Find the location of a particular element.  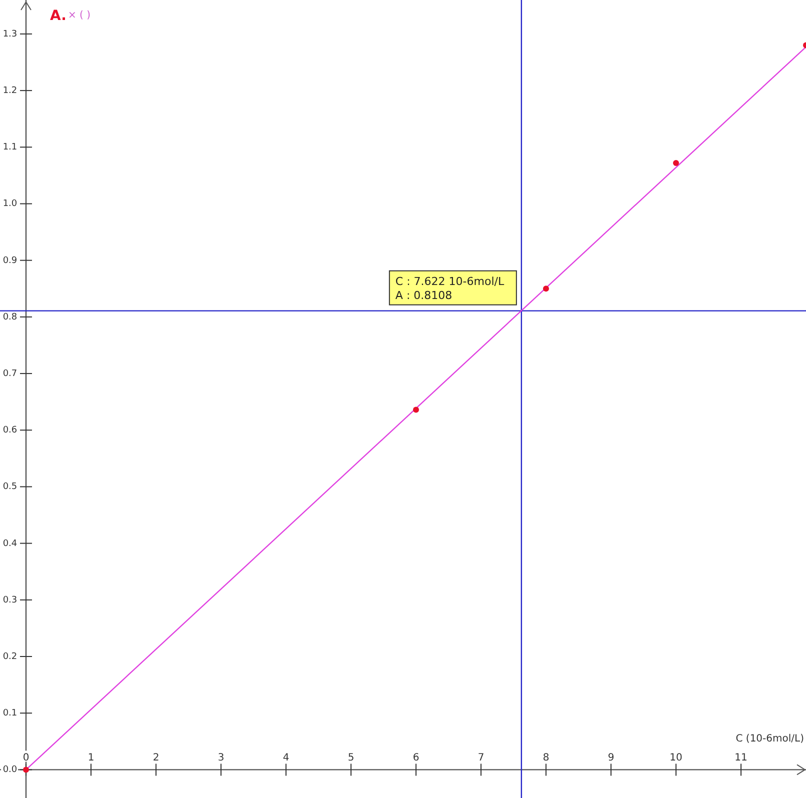

y-tick-label: 1.1 is located at coordinates (10, 147).